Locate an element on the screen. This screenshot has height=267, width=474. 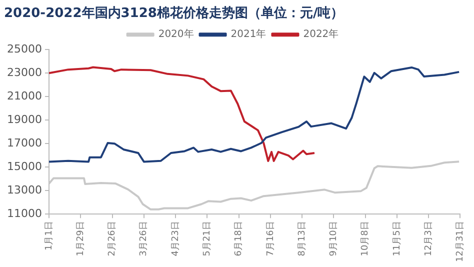
x-tick-label: 5月21日 is located at coordinates (207, 238).